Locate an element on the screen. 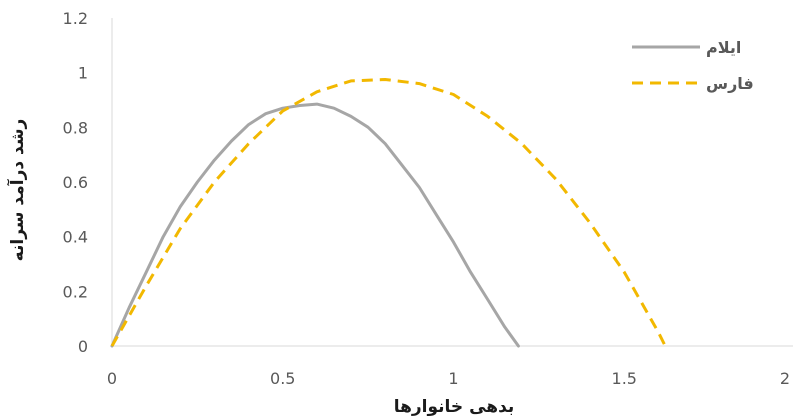 The height and width of the screenshot is (416, 793). legend-label-ilam: ایلام is located at coordinates (723, 47).